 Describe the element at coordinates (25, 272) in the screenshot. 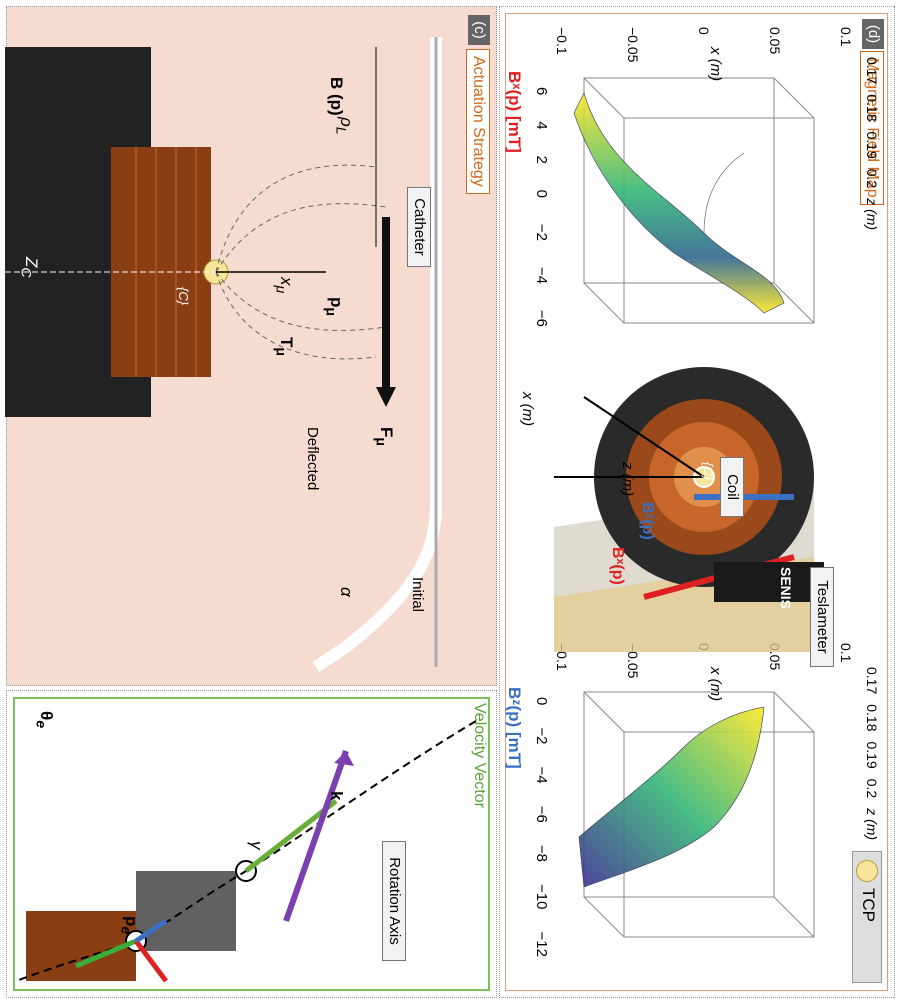

I see `zc-label-sub: C` at that location.